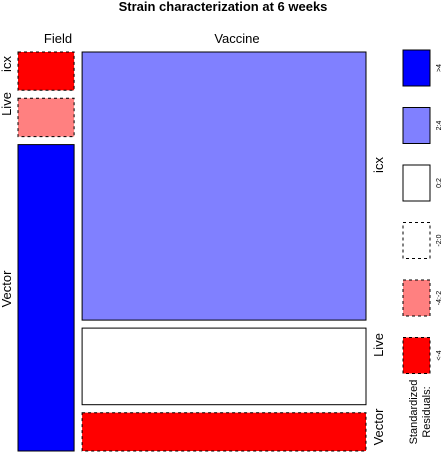 The image size is (446, 453). What do you see at coordinates (427, 411) in the screenshot?
I see `legend-title-line: Residuals:` at bounding box center [427, 411].